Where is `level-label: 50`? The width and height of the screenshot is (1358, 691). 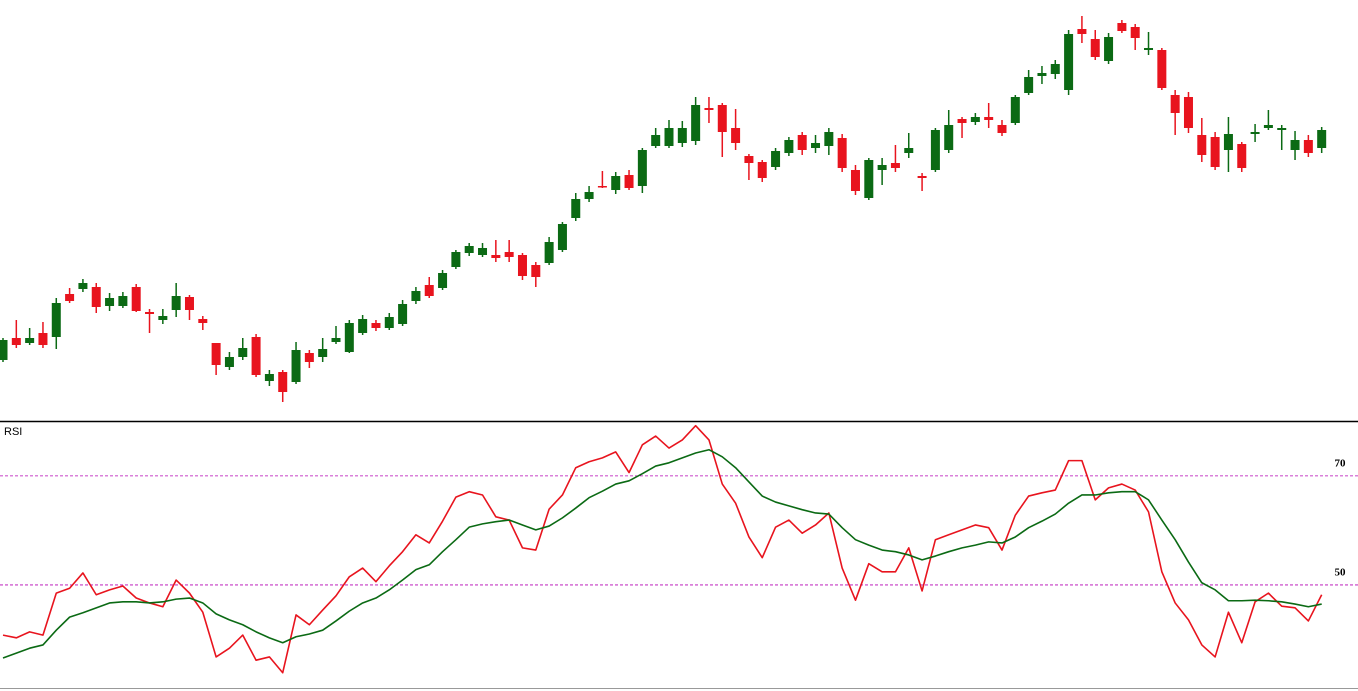
level-label: 50 is located at coordinates (1341, 572).